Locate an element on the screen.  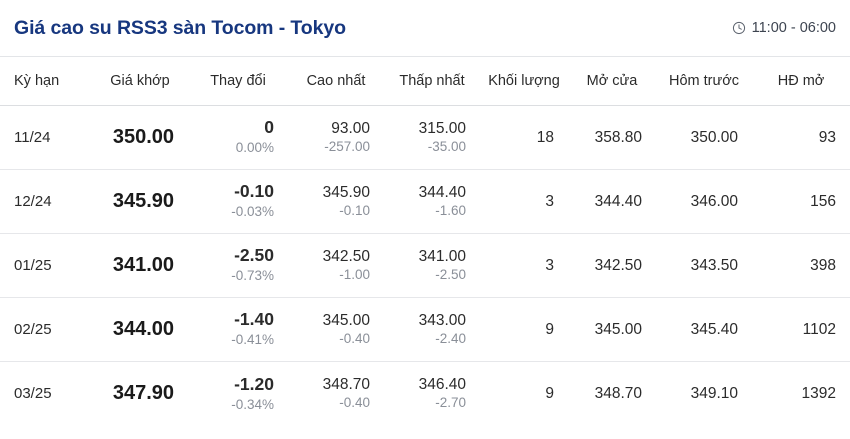
cell-open: 348.70 is located at coordinates (612, 393).